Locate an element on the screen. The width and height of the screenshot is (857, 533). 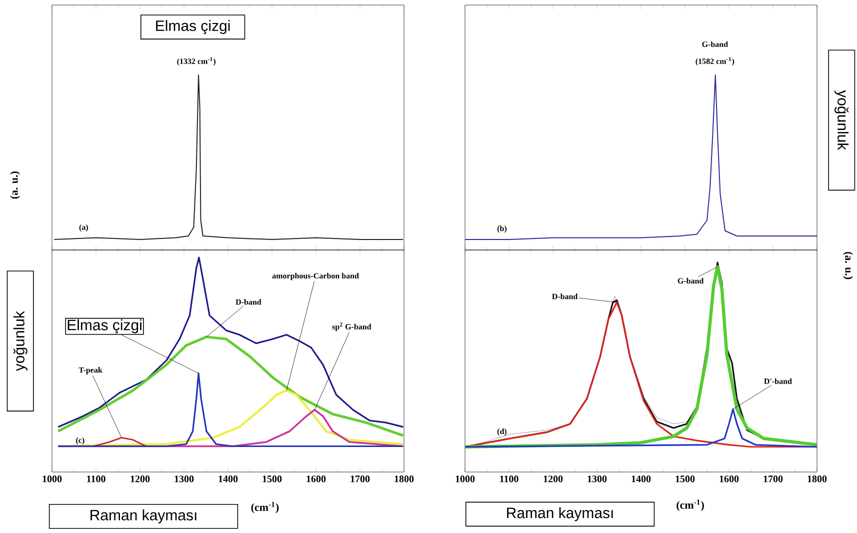
annotation: (b) is located at coordinates (501, 229).